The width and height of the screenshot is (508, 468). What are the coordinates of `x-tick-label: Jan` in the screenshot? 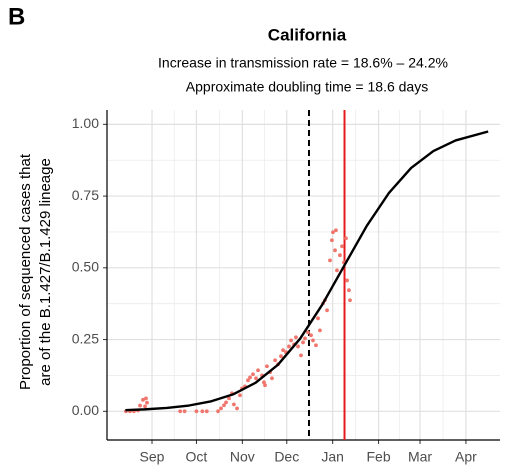 It's located at (332, 457).